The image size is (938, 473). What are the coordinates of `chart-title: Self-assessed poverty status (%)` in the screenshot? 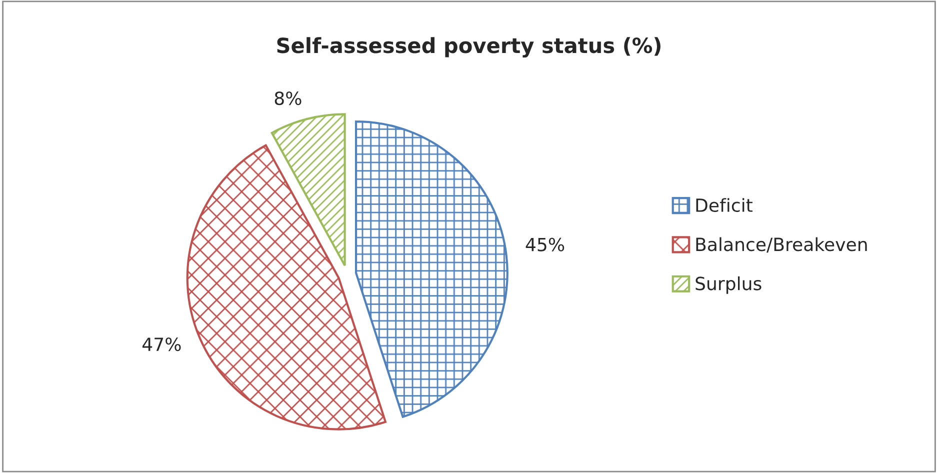 It's located at (468, 47).